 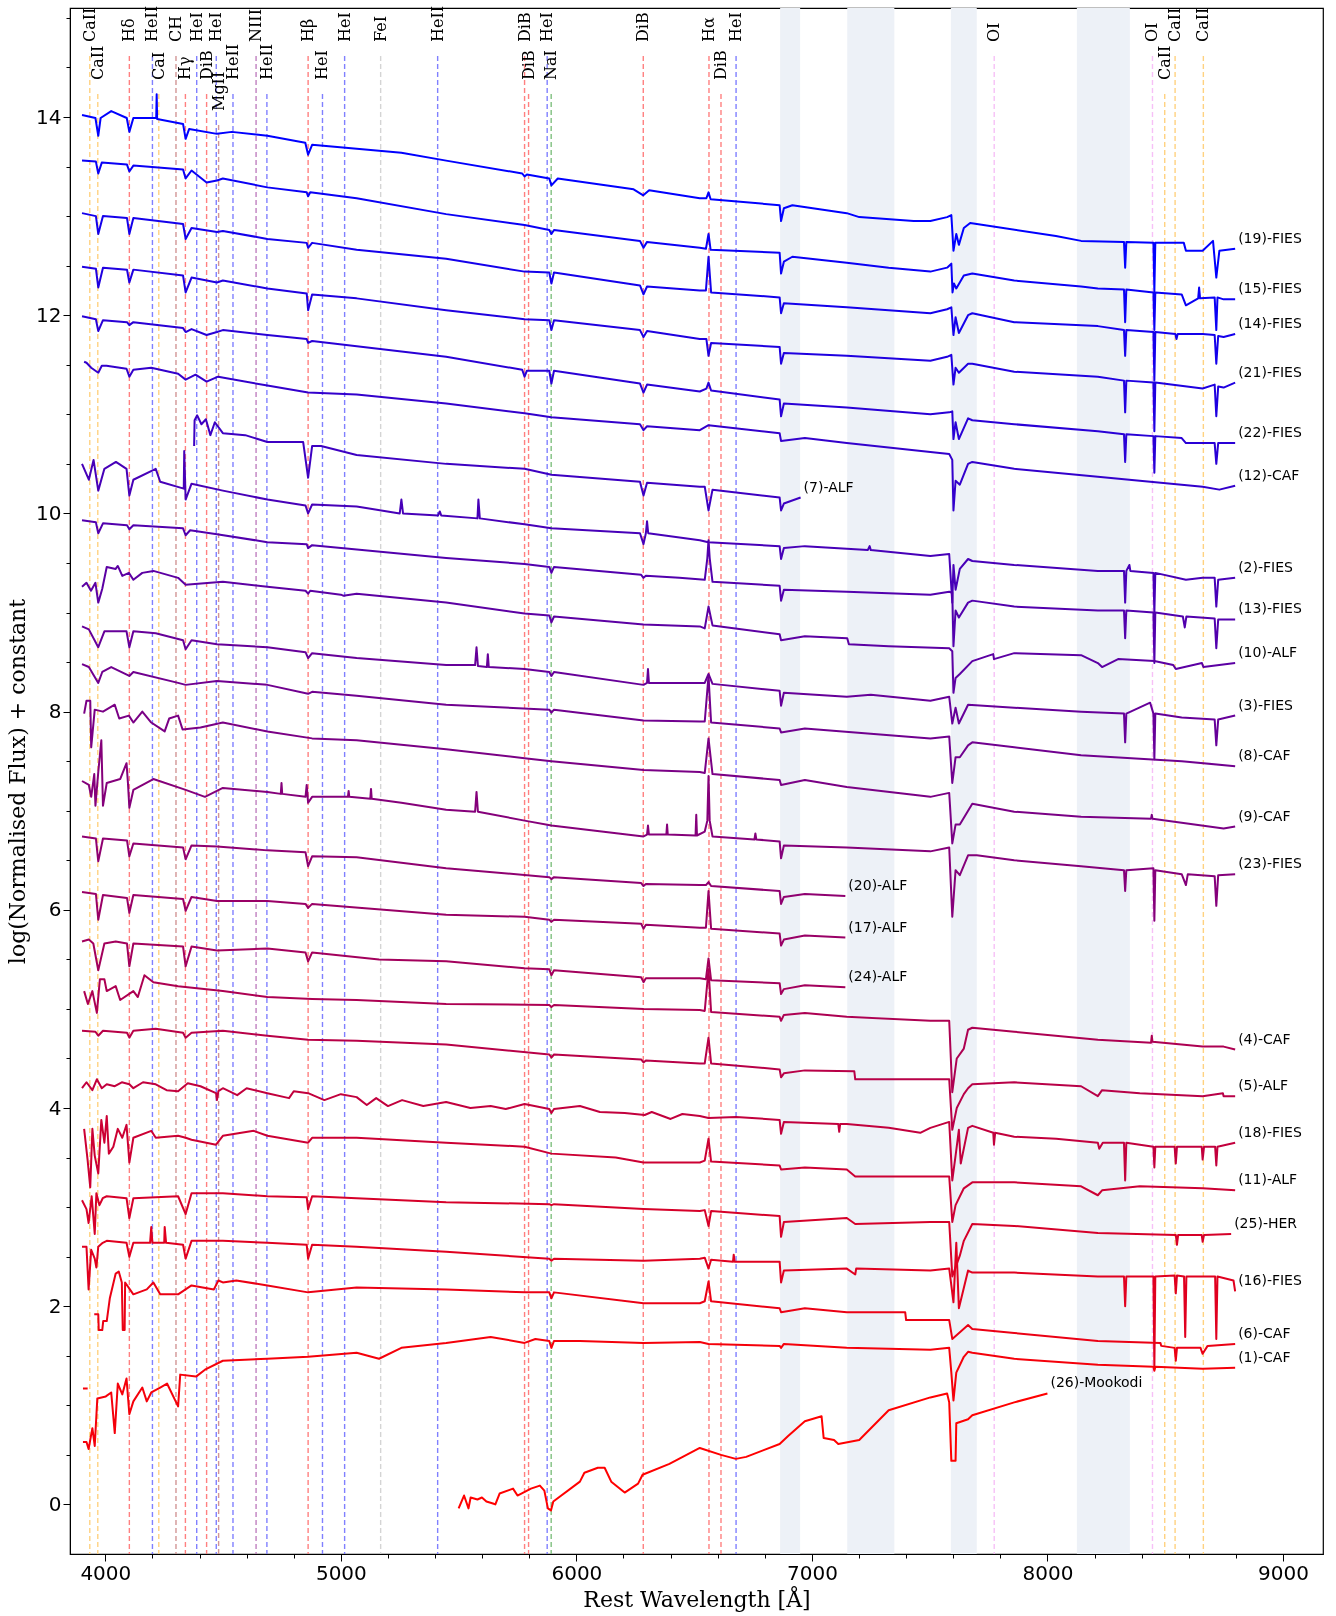 I want to click on series-label: (10)-ALF, so click(x=1268, y=652).